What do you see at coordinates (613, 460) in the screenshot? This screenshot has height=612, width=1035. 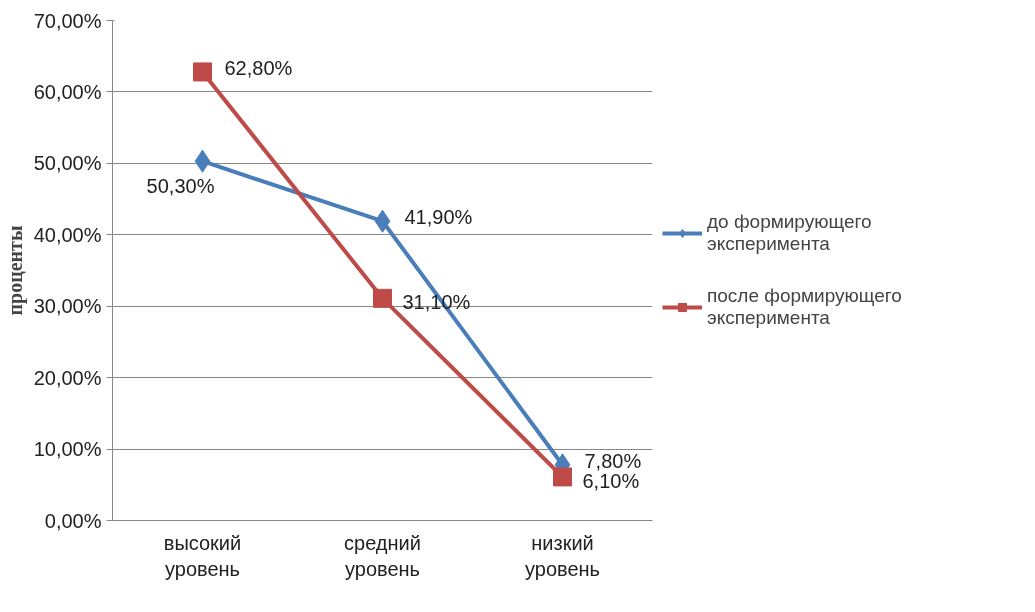 I see `data-label: 7,80%` at bounding box center [613, 460].